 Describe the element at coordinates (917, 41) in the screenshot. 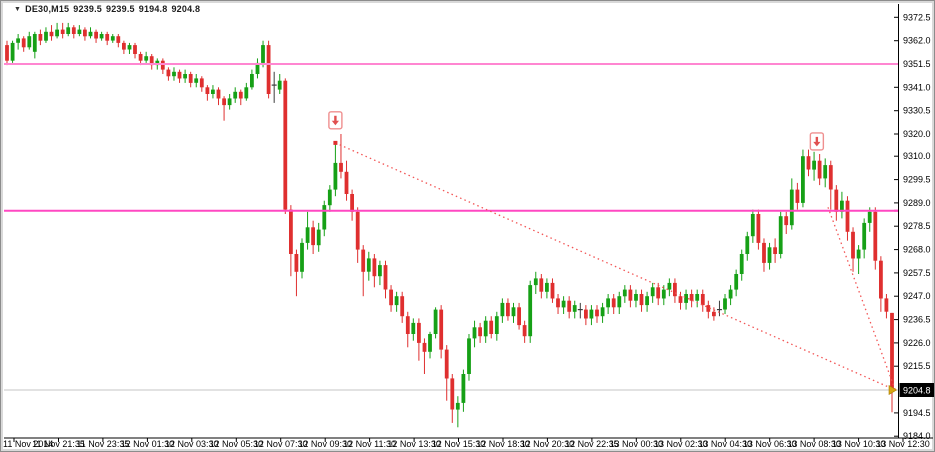

I see `svg-text: 9362.0` at that location.